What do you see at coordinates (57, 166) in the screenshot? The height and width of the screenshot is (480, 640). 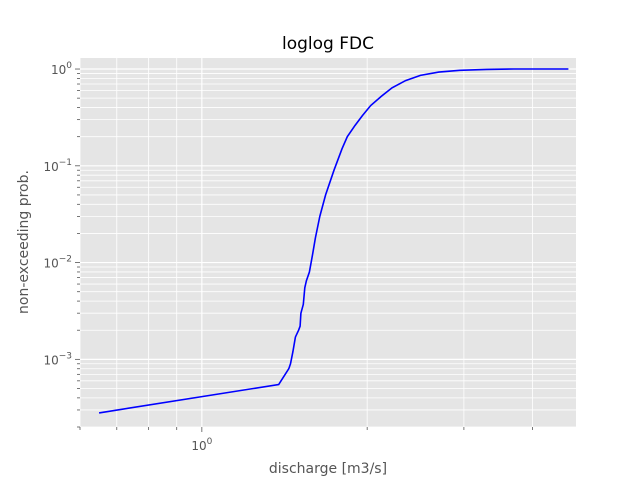 I see `y-tick-label: 10⁻¹` at bounding box center [57, 166].